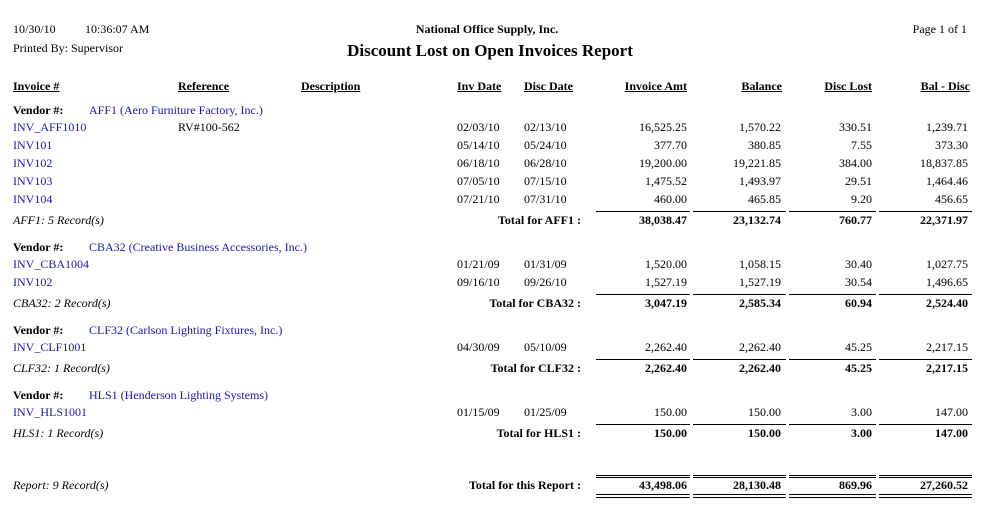 This screenshot has height=509, width=983. What do you see at coordinates (663, 127) in the screenshot?
I see `amount: 16,525.25` at bounding box center [663, 127].